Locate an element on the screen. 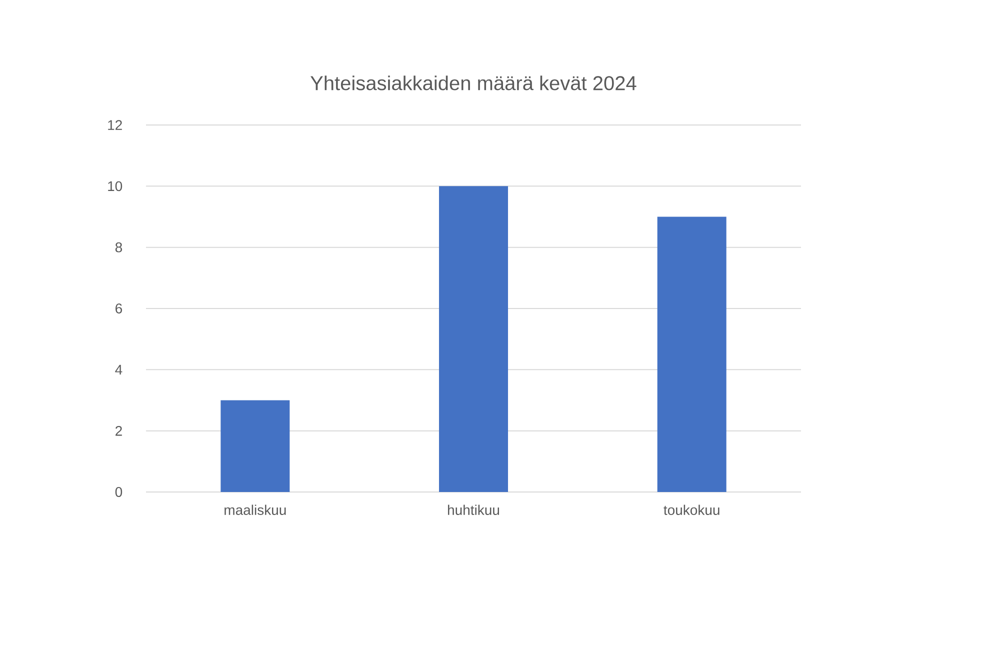  x-tick-label: huhtikuu is located at coordinates (474, 509).